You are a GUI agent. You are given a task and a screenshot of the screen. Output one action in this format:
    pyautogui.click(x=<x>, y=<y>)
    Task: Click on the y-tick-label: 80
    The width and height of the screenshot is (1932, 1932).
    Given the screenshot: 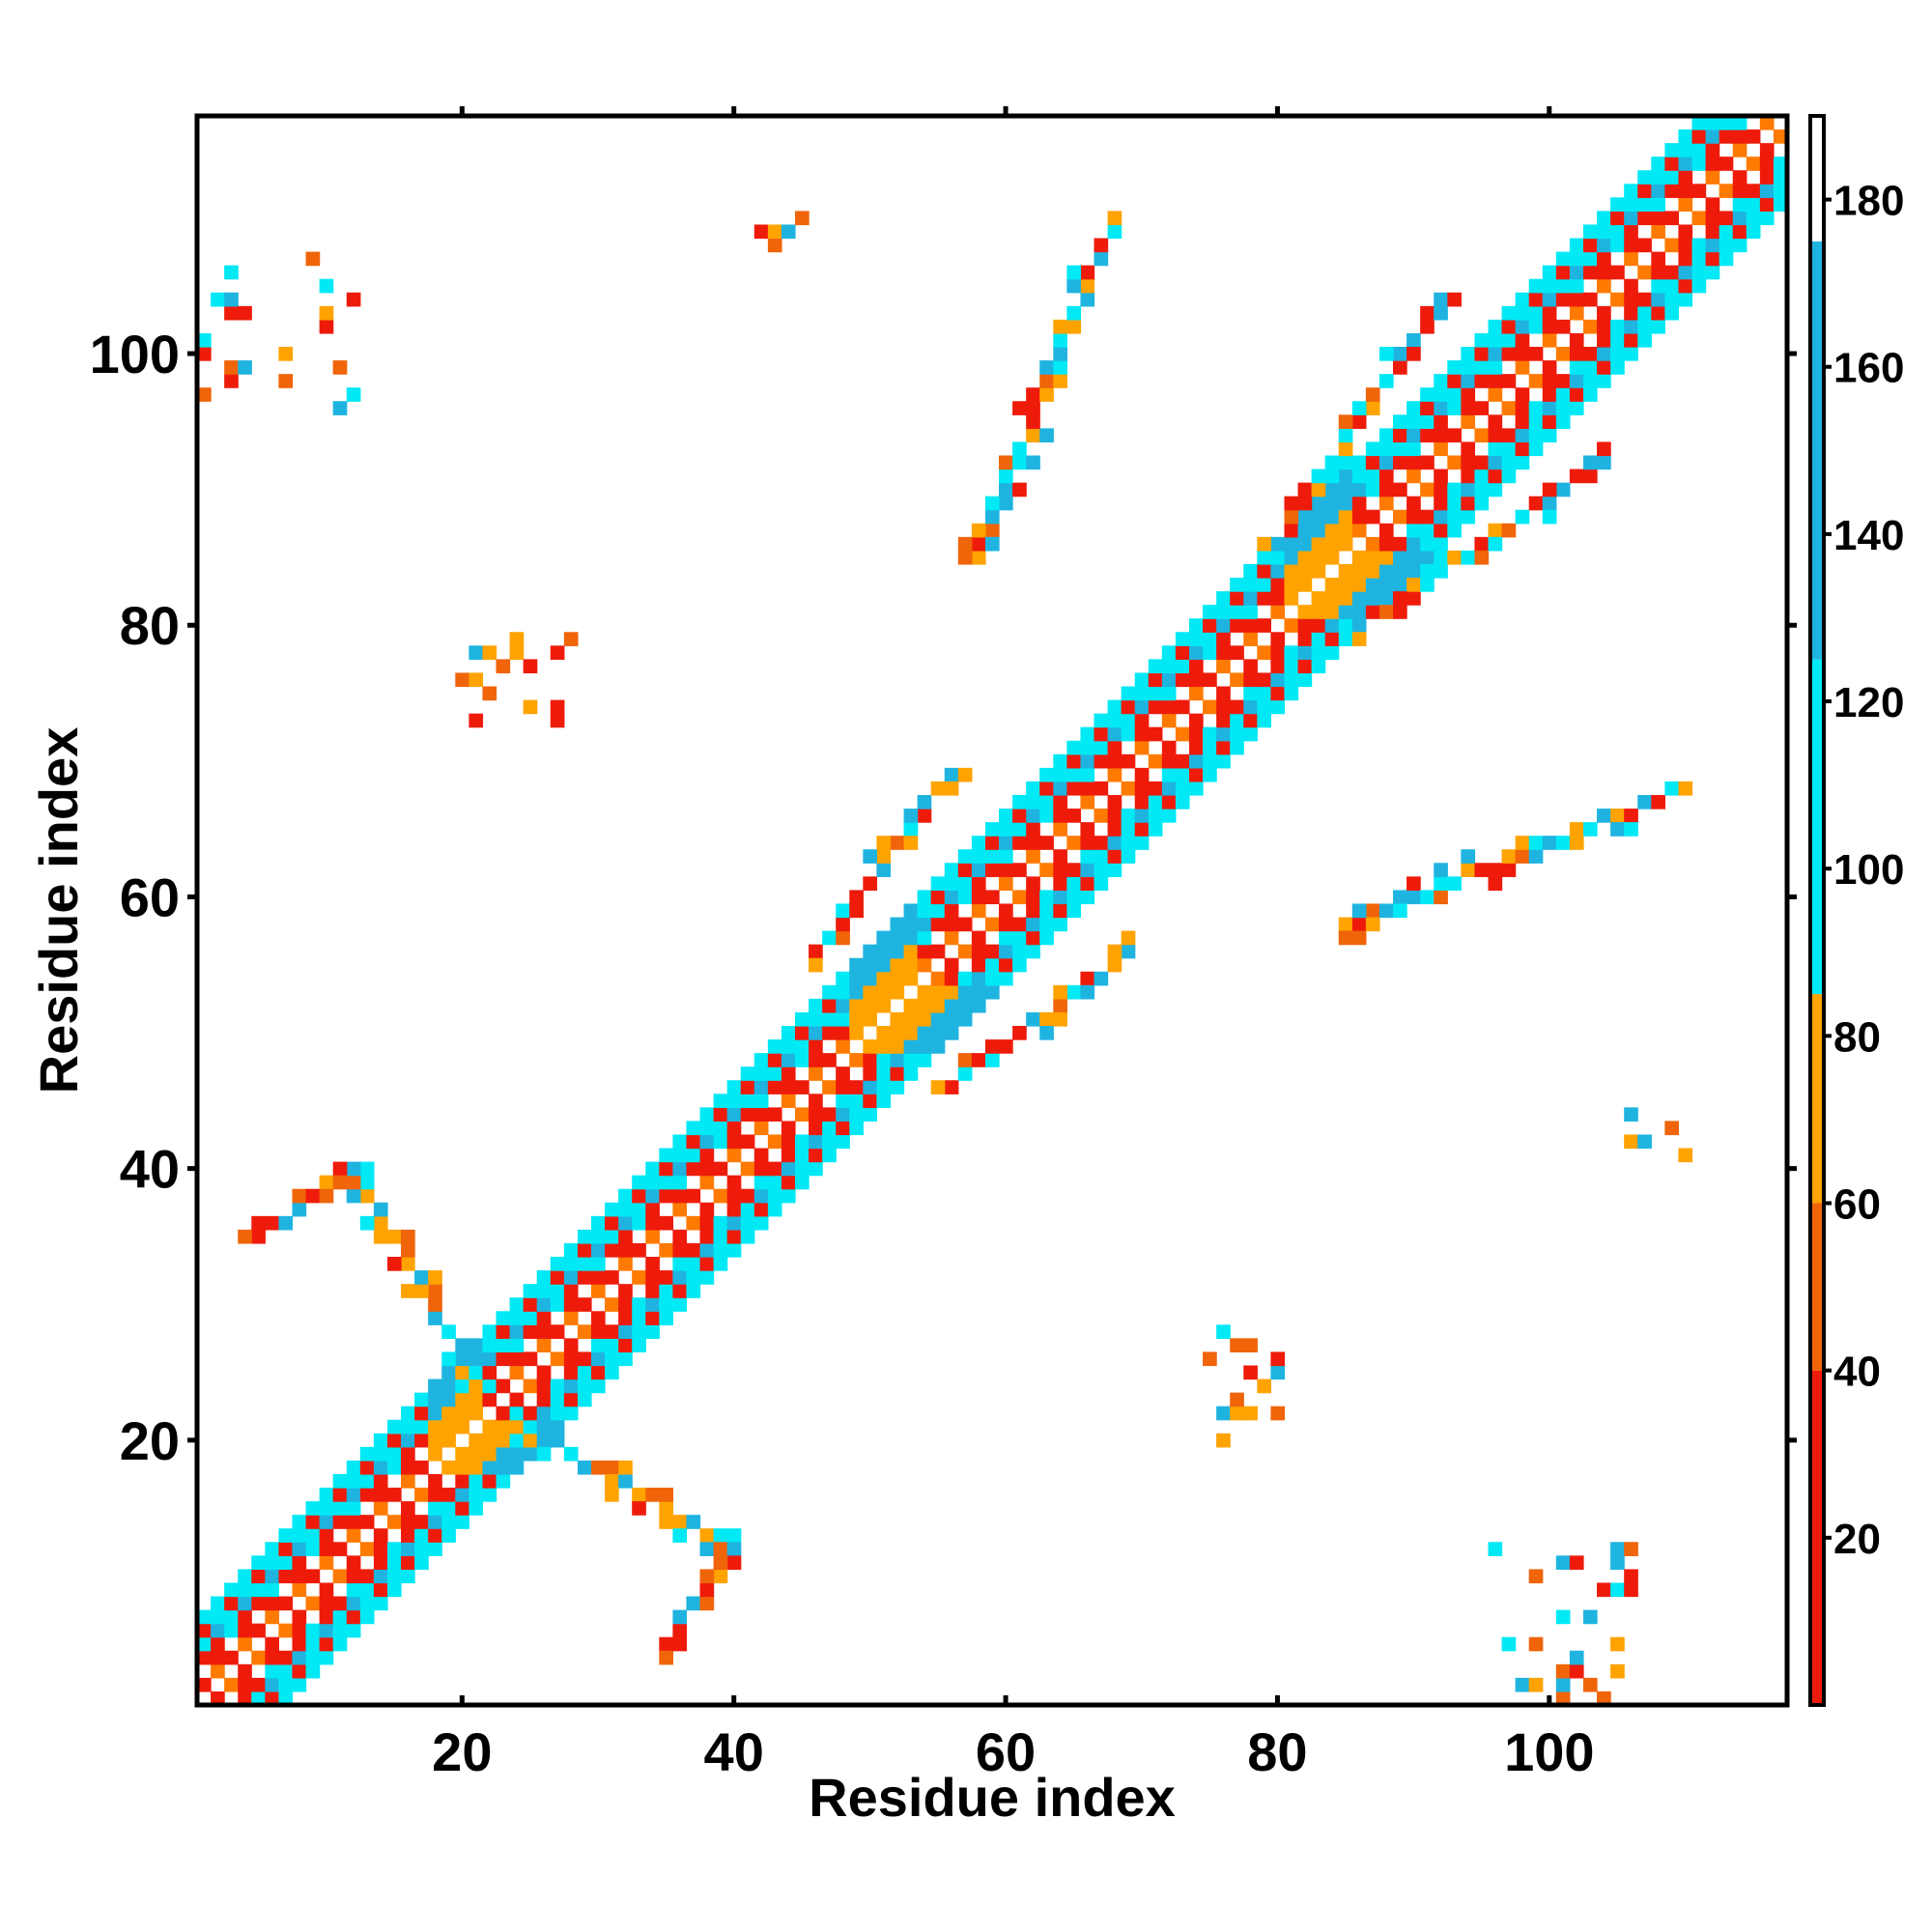 What is the action you would take?
    pyautogui.click(x=150, y=625)
    